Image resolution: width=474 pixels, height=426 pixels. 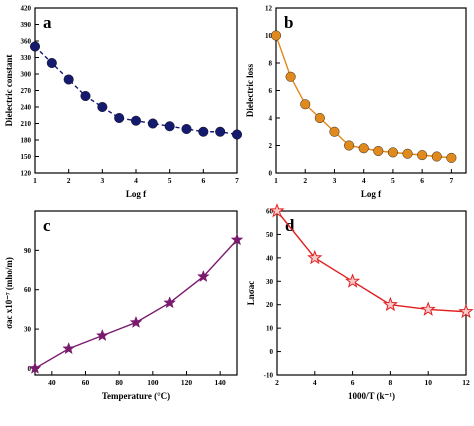 I want to click on y-tick-label: 2, so click(x=271, y=146).